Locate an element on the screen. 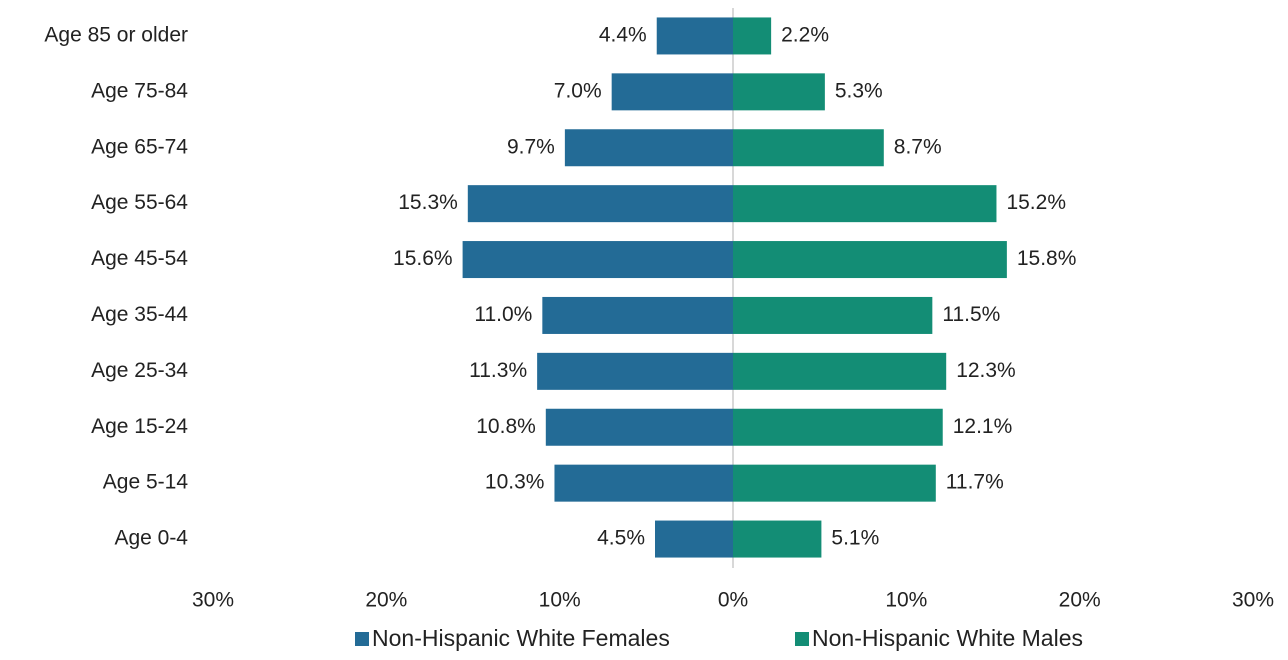 Image resolution: width=1288 pixels, height=660 pixels. x-tick-label: 0% is located at coordinates (733, 600).